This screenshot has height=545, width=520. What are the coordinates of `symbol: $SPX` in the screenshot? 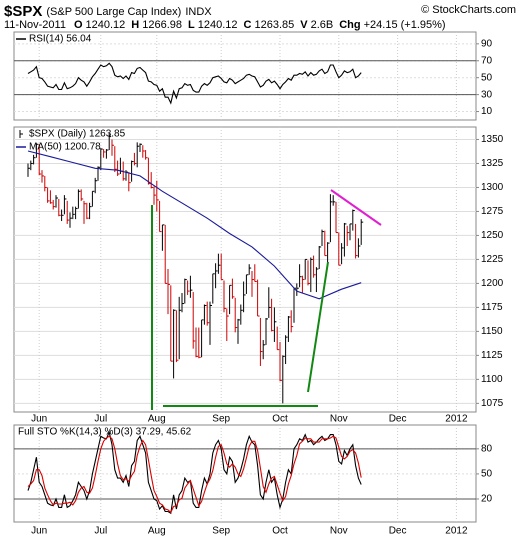 It's located at (23, 11).